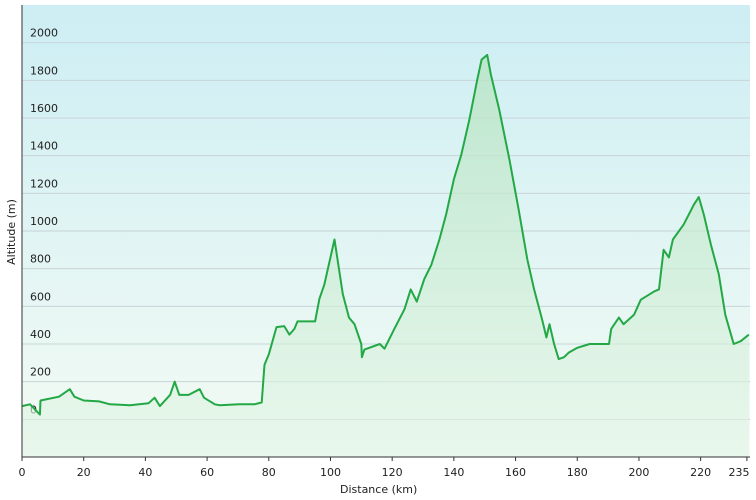 This screenshot has width=756, height=500. What do you see at coordinates (44, 108) in the screenshot?
I see `y-tick-label: 1600` at bounding box center [44, 108].